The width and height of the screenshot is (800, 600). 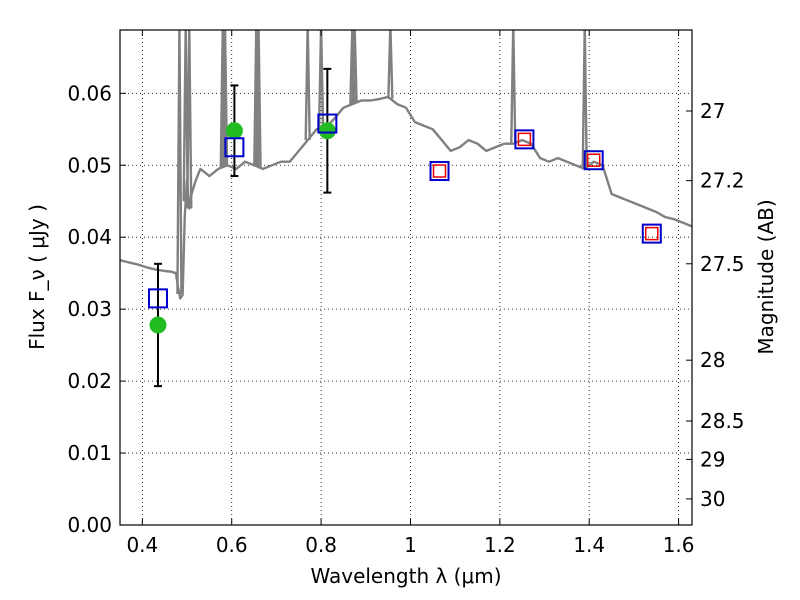 I want to click on right-tick-label: 30, so click(x=712, y=499).